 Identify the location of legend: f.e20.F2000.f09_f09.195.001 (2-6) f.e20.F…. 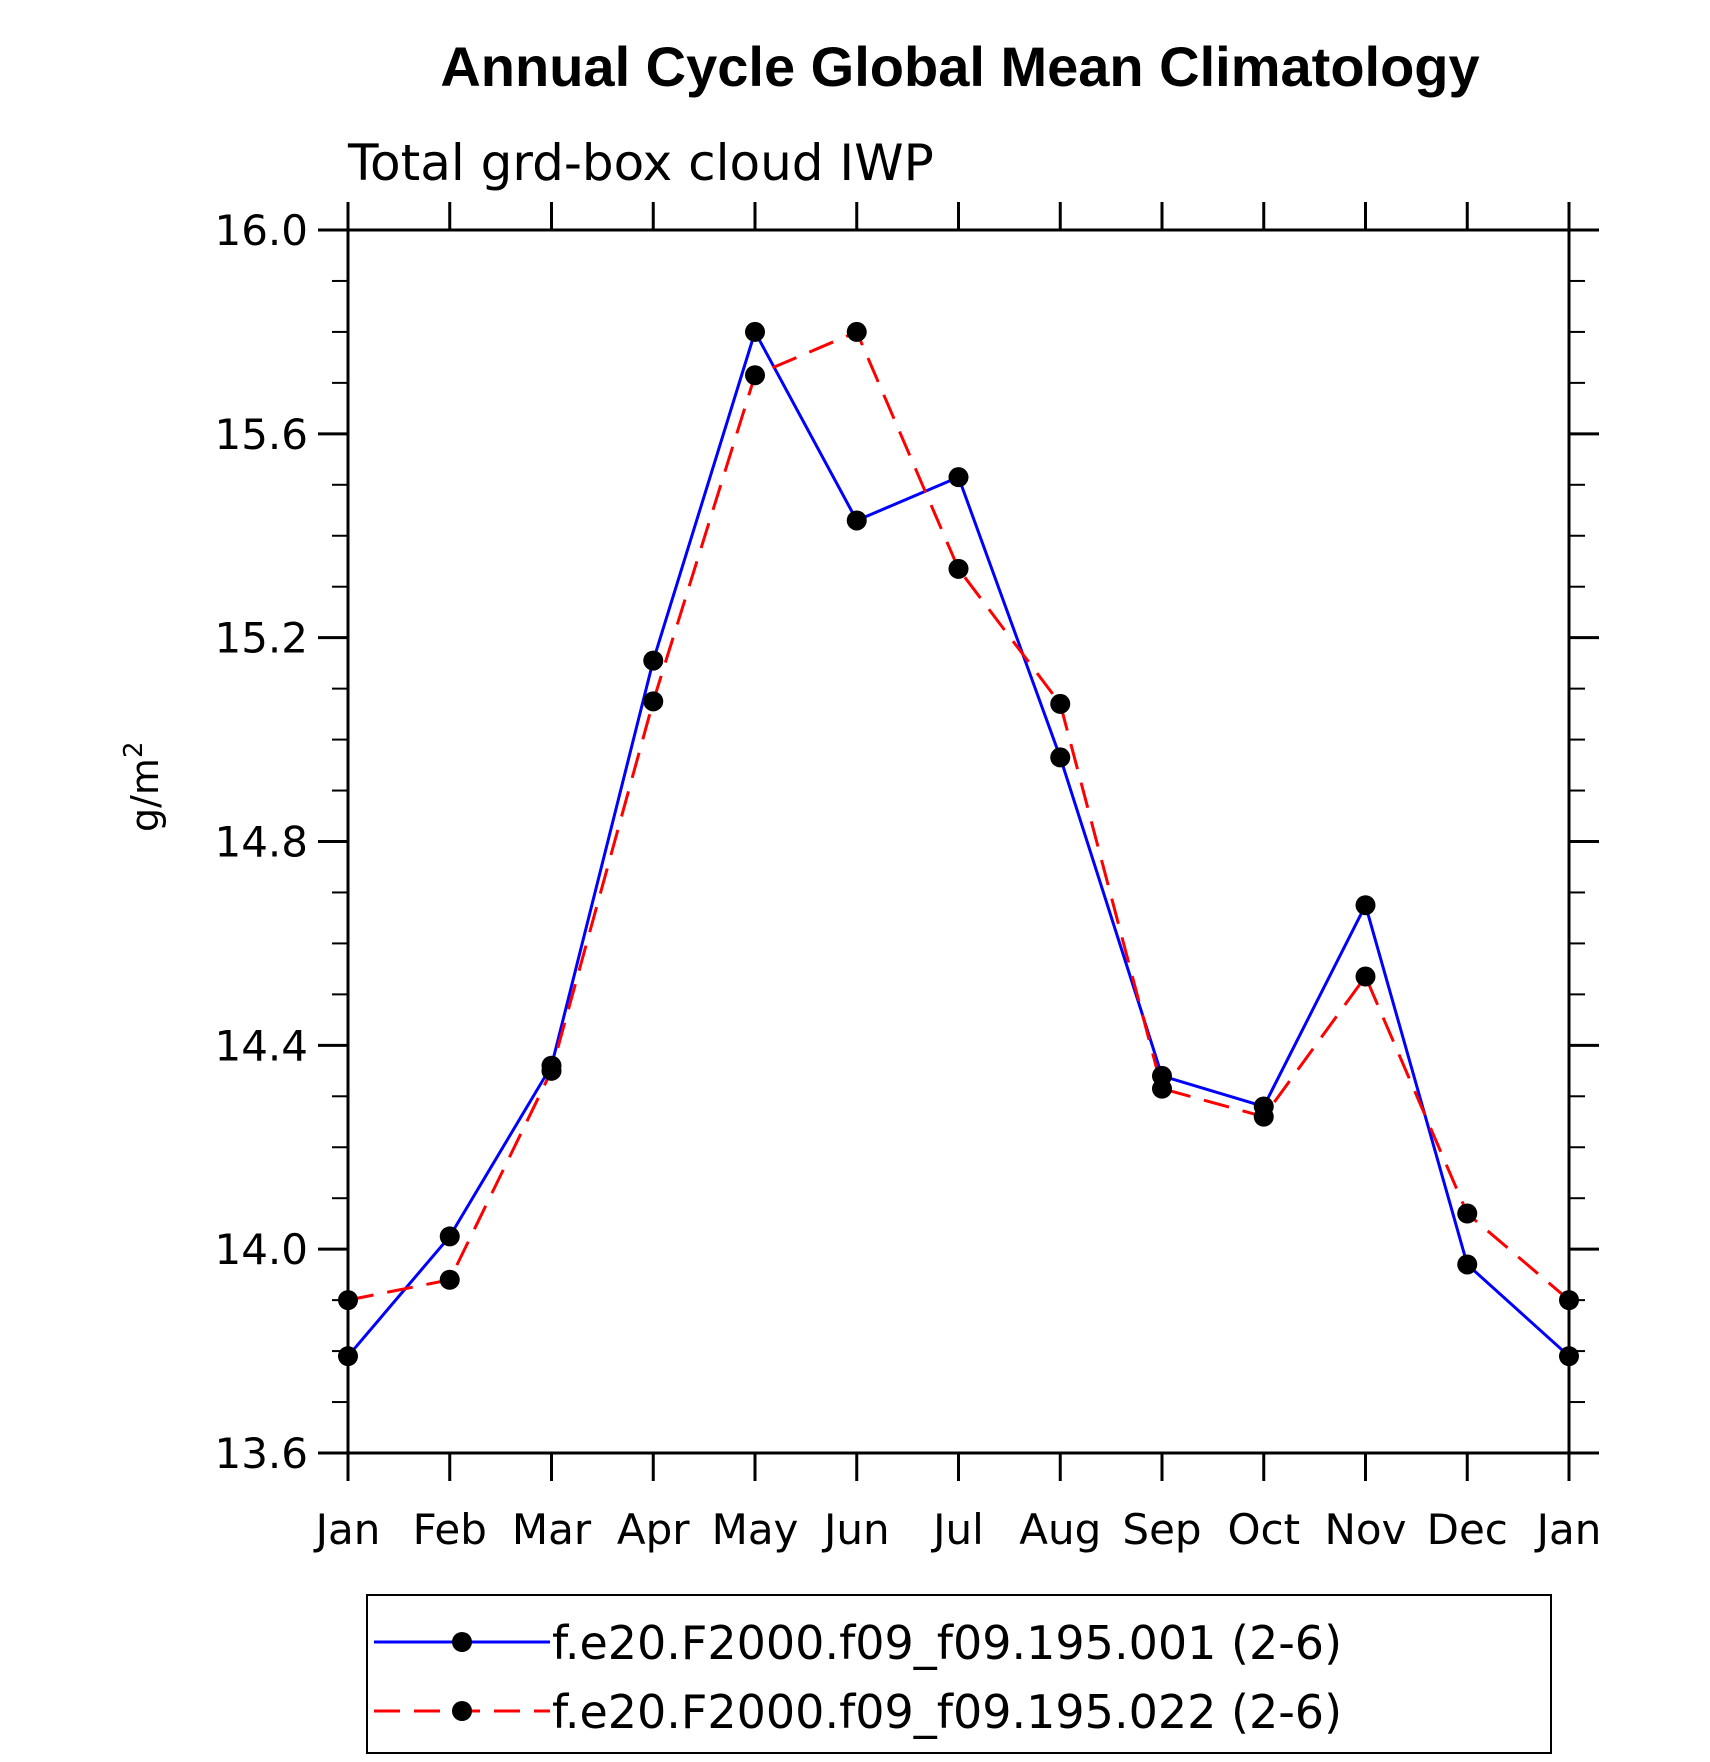
(959, 1674).